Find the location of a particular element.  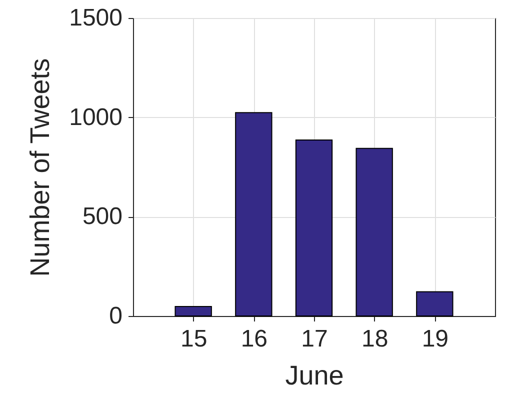

y-tick-label: 1000 is located at coordinates (95, 117).